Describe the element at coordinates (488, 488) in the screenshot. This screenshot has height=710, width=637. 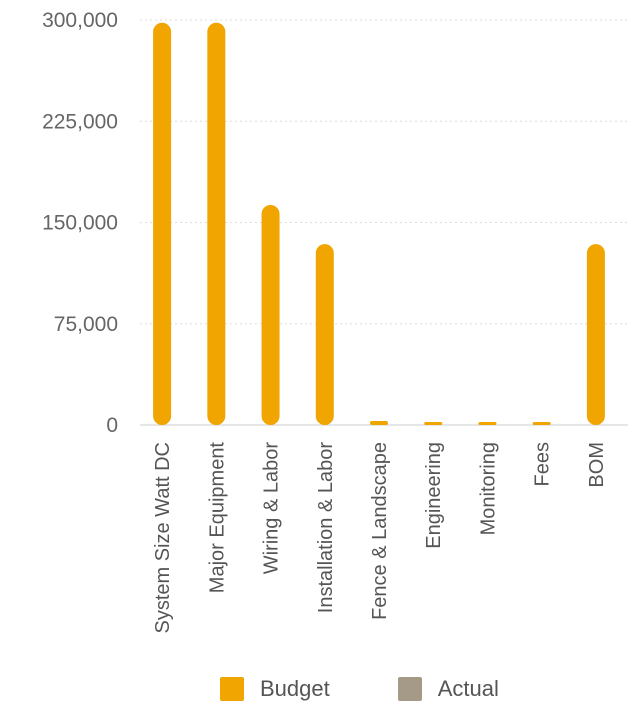
I see `x-category-label: Monitoring` at that location.